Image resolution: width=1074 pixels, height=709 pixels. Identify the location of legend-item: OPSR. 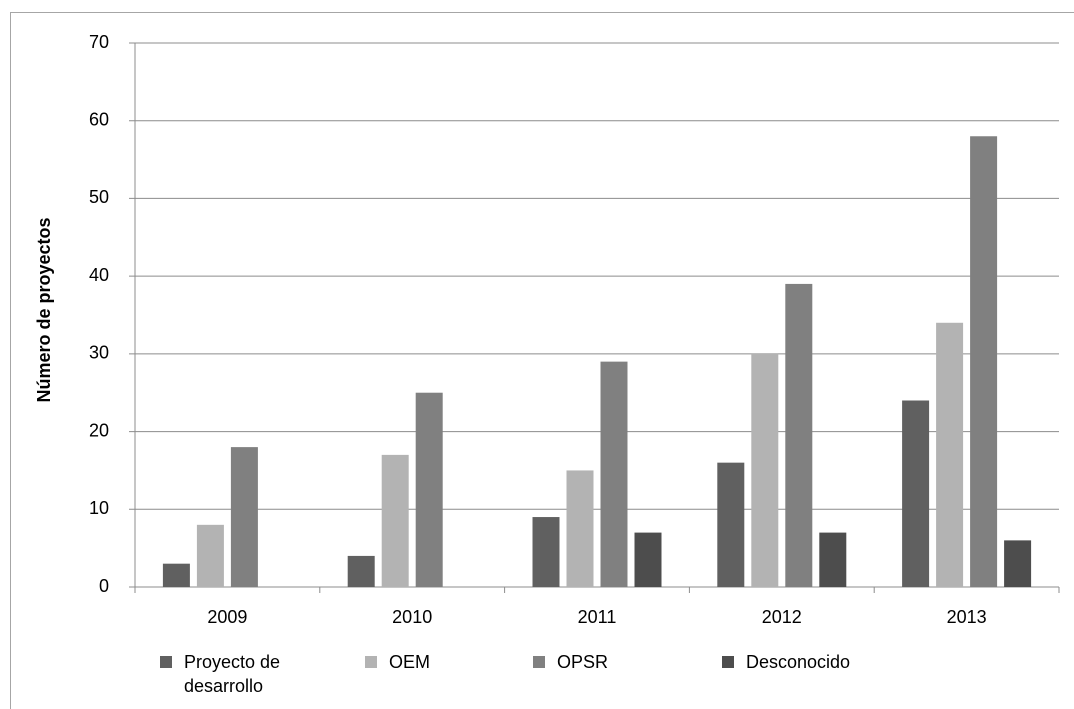
(612, 662).